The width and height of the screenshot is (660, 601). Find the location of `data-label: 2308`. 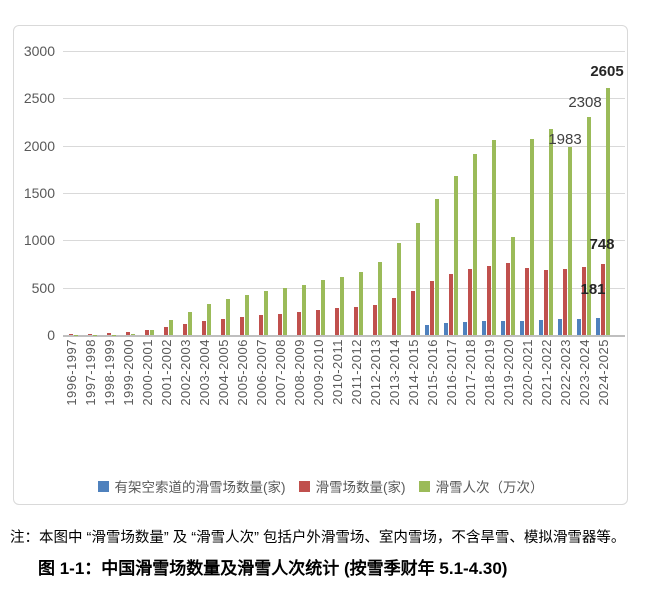

data-label: 2308 is located at coordinates (585, 102).